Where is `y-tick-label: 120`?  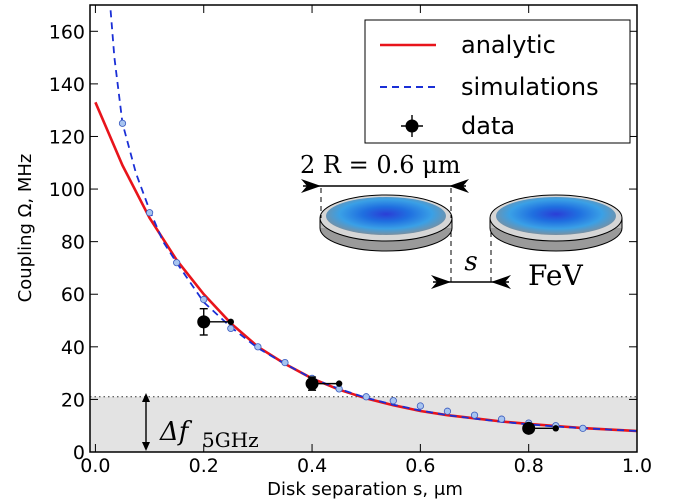
y-tick-label: 120 is located at coordinates (67, 137).